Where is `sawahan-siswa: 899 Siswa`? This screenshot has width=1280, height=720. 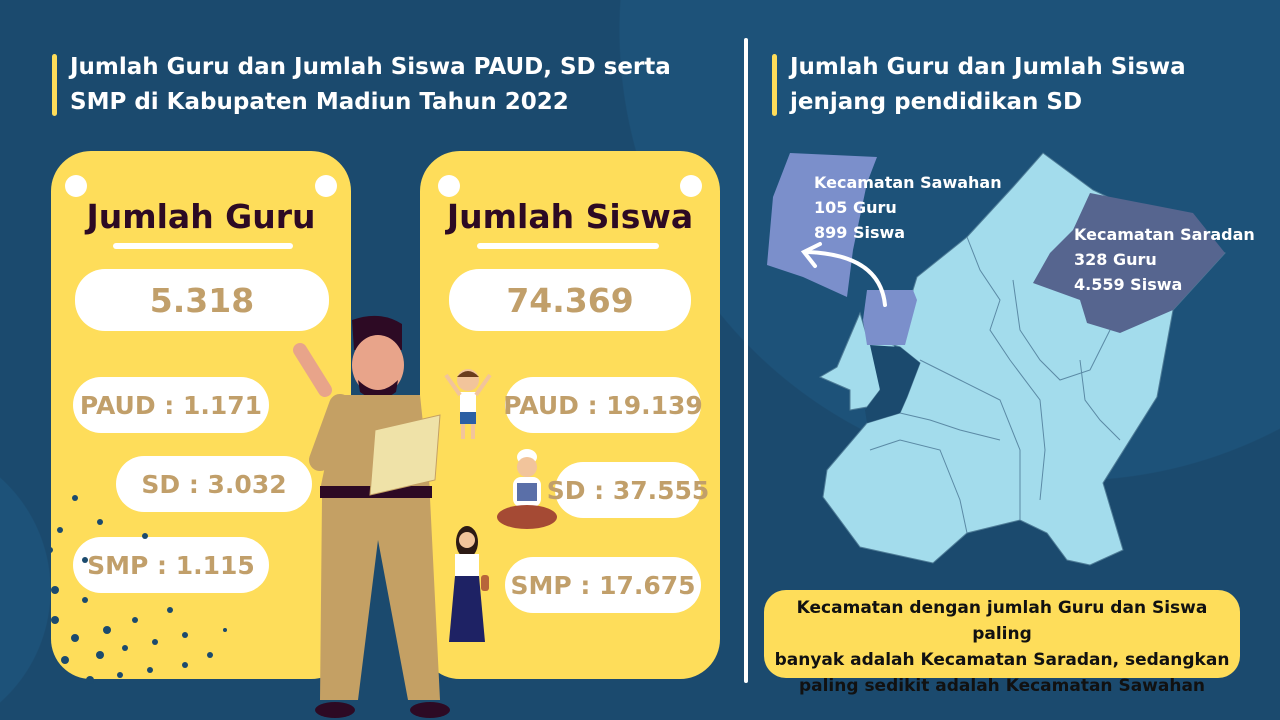
sawahan-siswa: 899 Siswa is located at coordinates (860, 232).